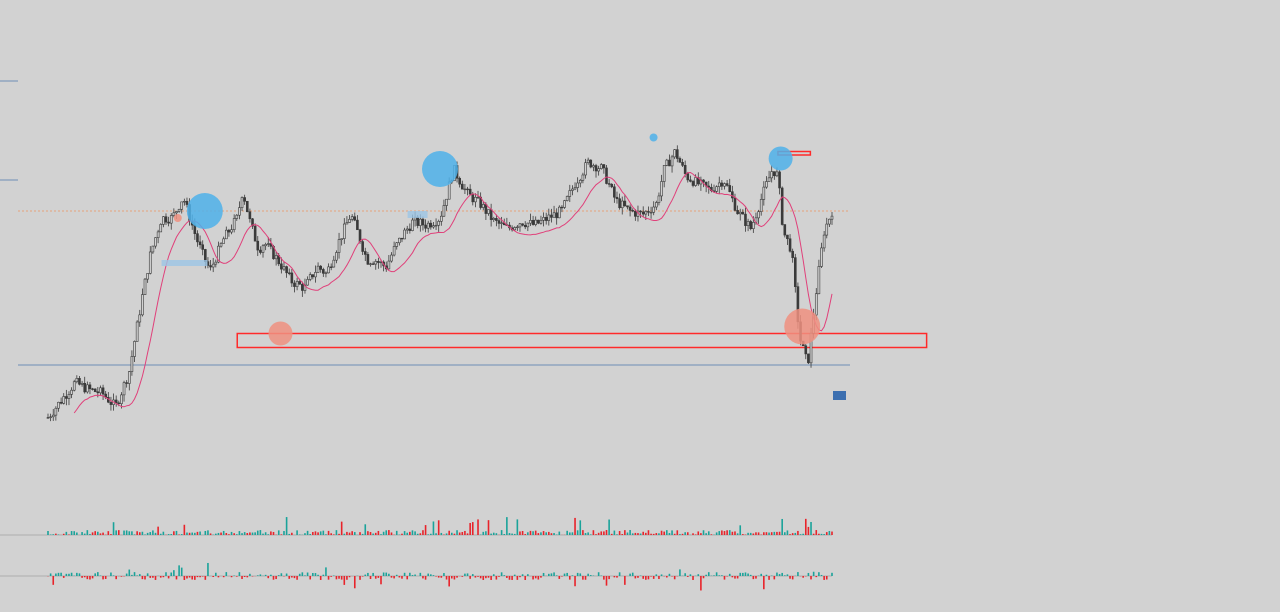  What do you see at coordinates (416, 526) in the screenshot?
I see `volume-panel` at bounding box center [416, 526].